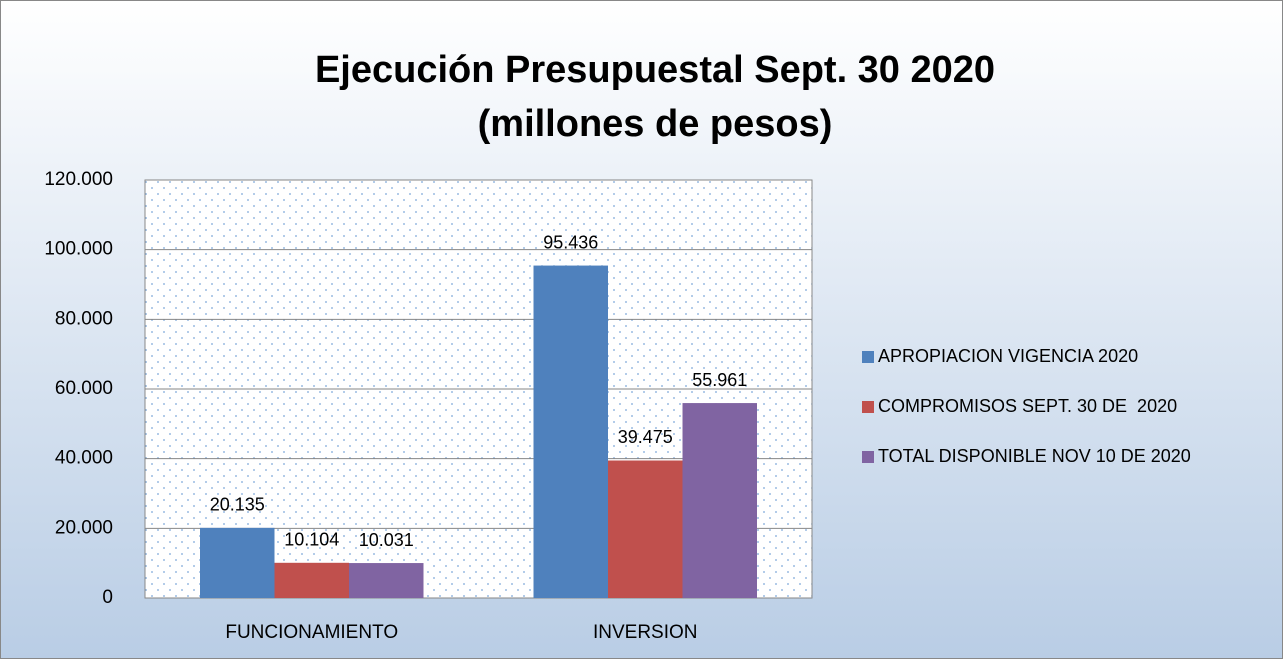  What do you see at coordinates (1034, 456) in the screenshot?
I see `legend-label: TOTAL DISPONIBLE NOV 10 DE 2020` at bounding box center [1034, 456].